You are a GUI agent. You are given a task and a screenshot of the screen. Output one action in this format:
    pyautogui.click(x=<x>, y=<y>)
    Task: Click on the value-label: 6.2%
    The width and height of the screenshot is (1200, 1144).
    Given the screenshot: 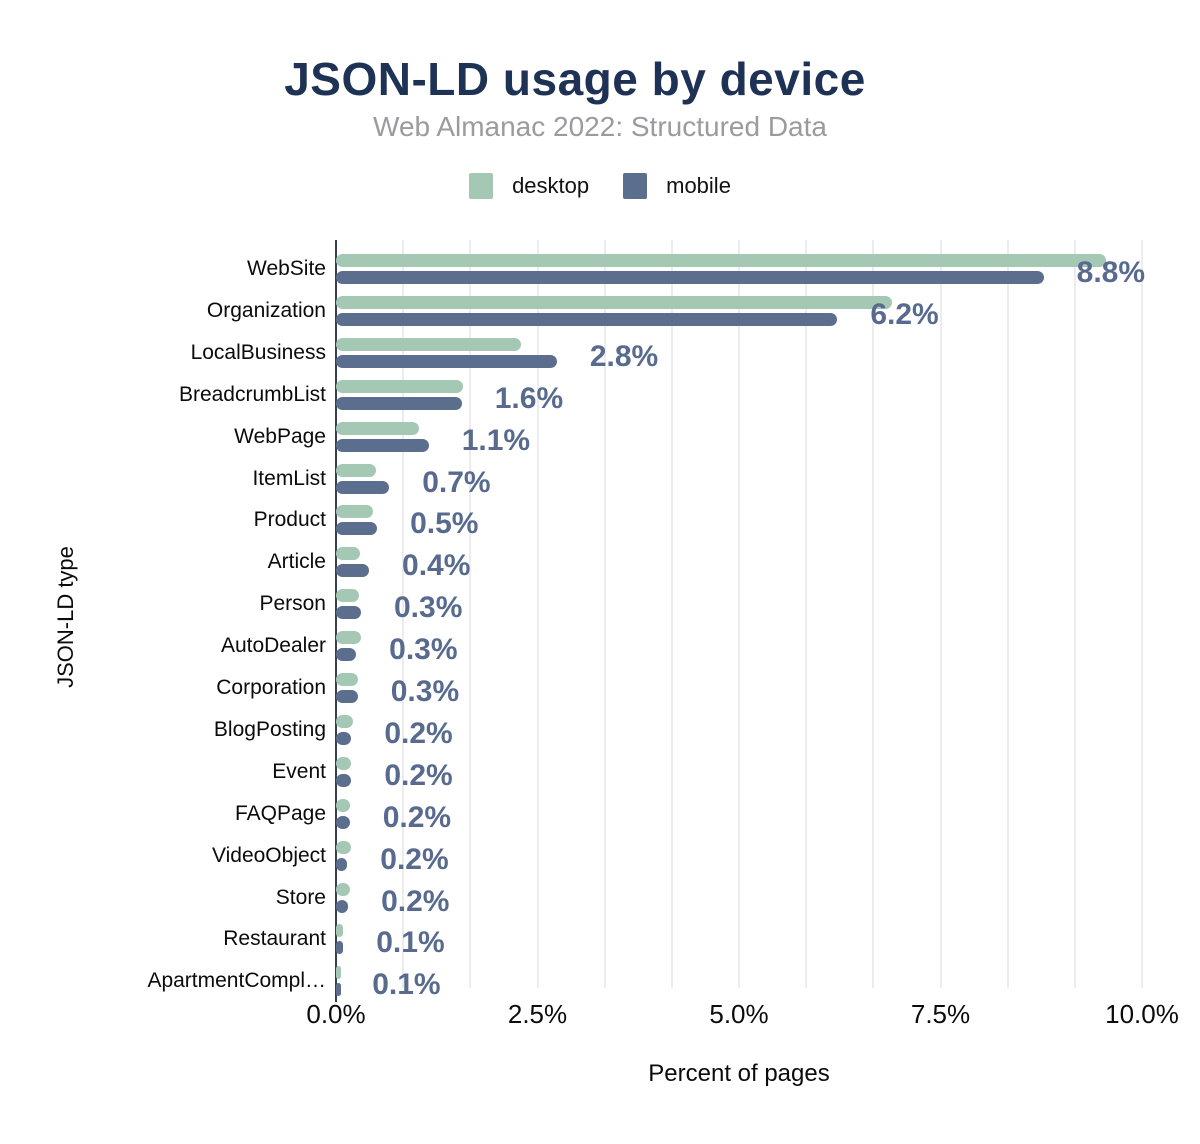 What is the action you would take?
    pyautogui.click(x=904, y=314)
    